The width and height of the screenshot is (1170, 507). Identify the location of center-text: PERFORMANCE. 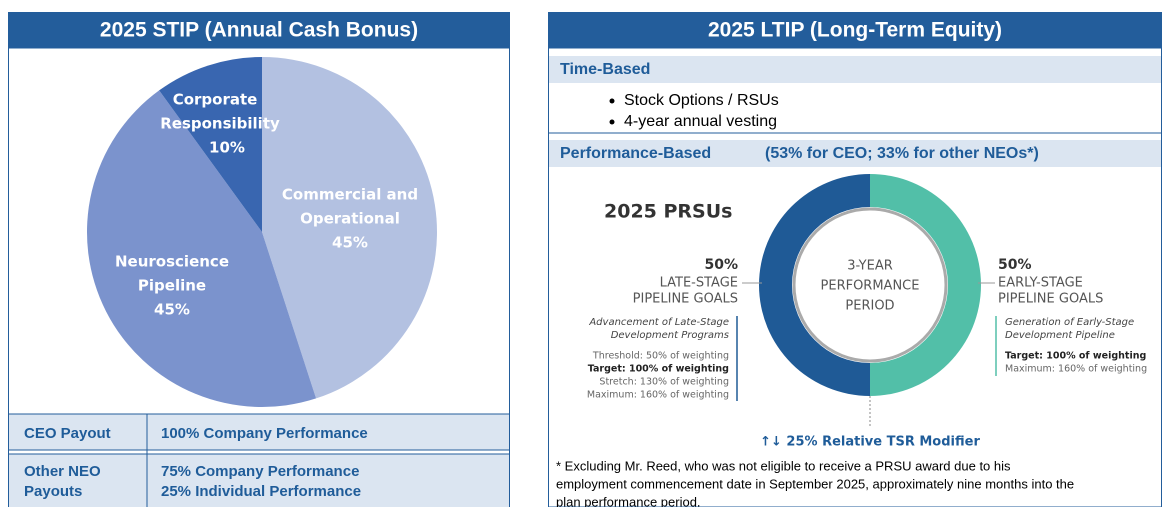
(870, 286).